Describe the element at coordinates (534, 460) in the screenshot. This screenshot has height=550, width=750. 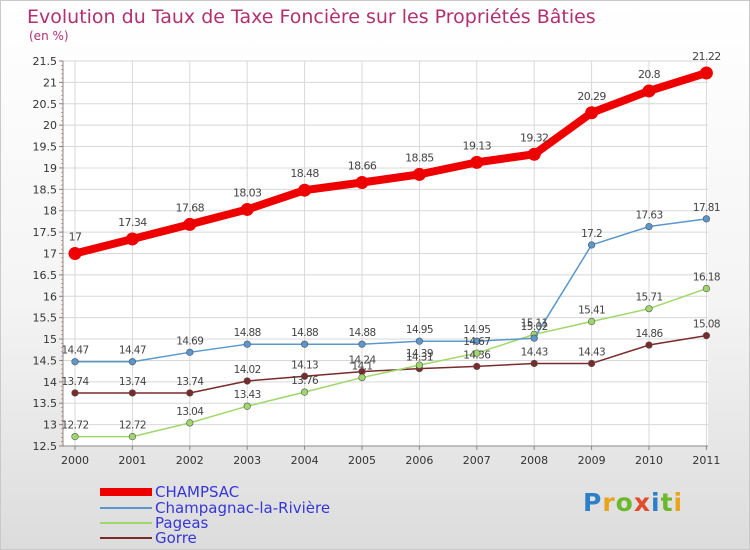
I see `x-tick-label: 2008` at that location.